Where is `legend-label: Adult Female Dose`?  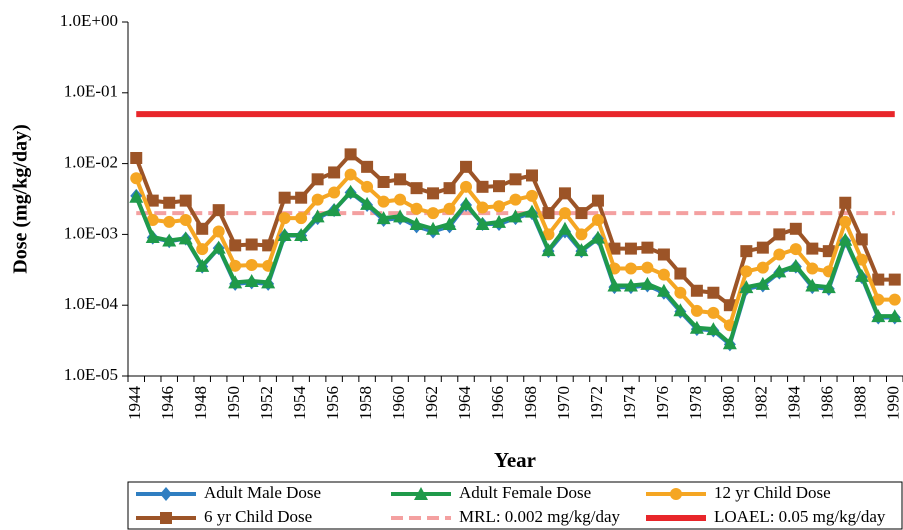 legend-label: Adult Female Dose is located at coordinates (525, 492).